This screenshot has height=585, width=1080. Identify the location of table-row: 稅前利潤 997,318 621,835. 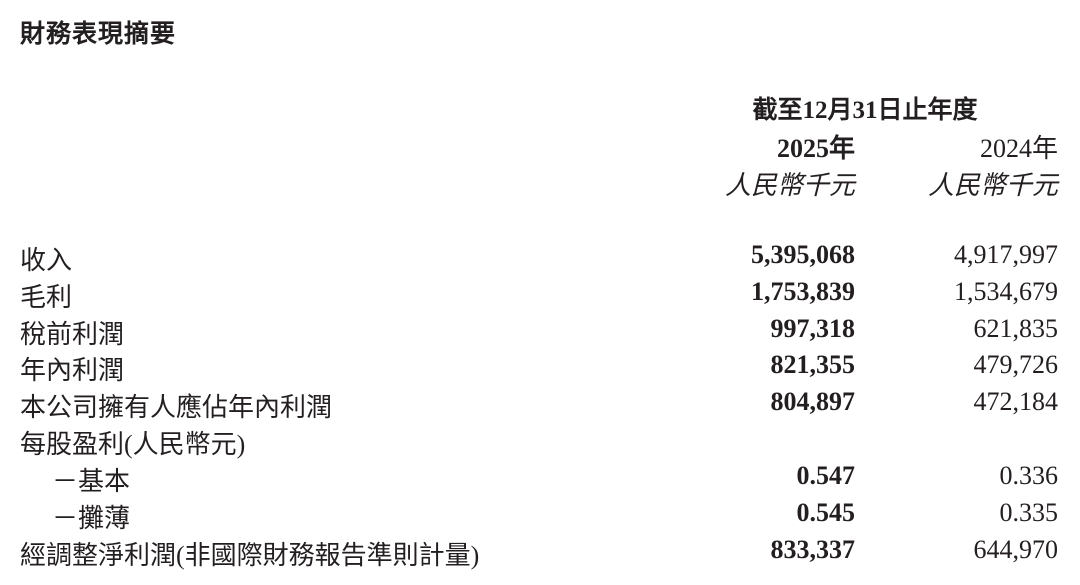
(540, 332).